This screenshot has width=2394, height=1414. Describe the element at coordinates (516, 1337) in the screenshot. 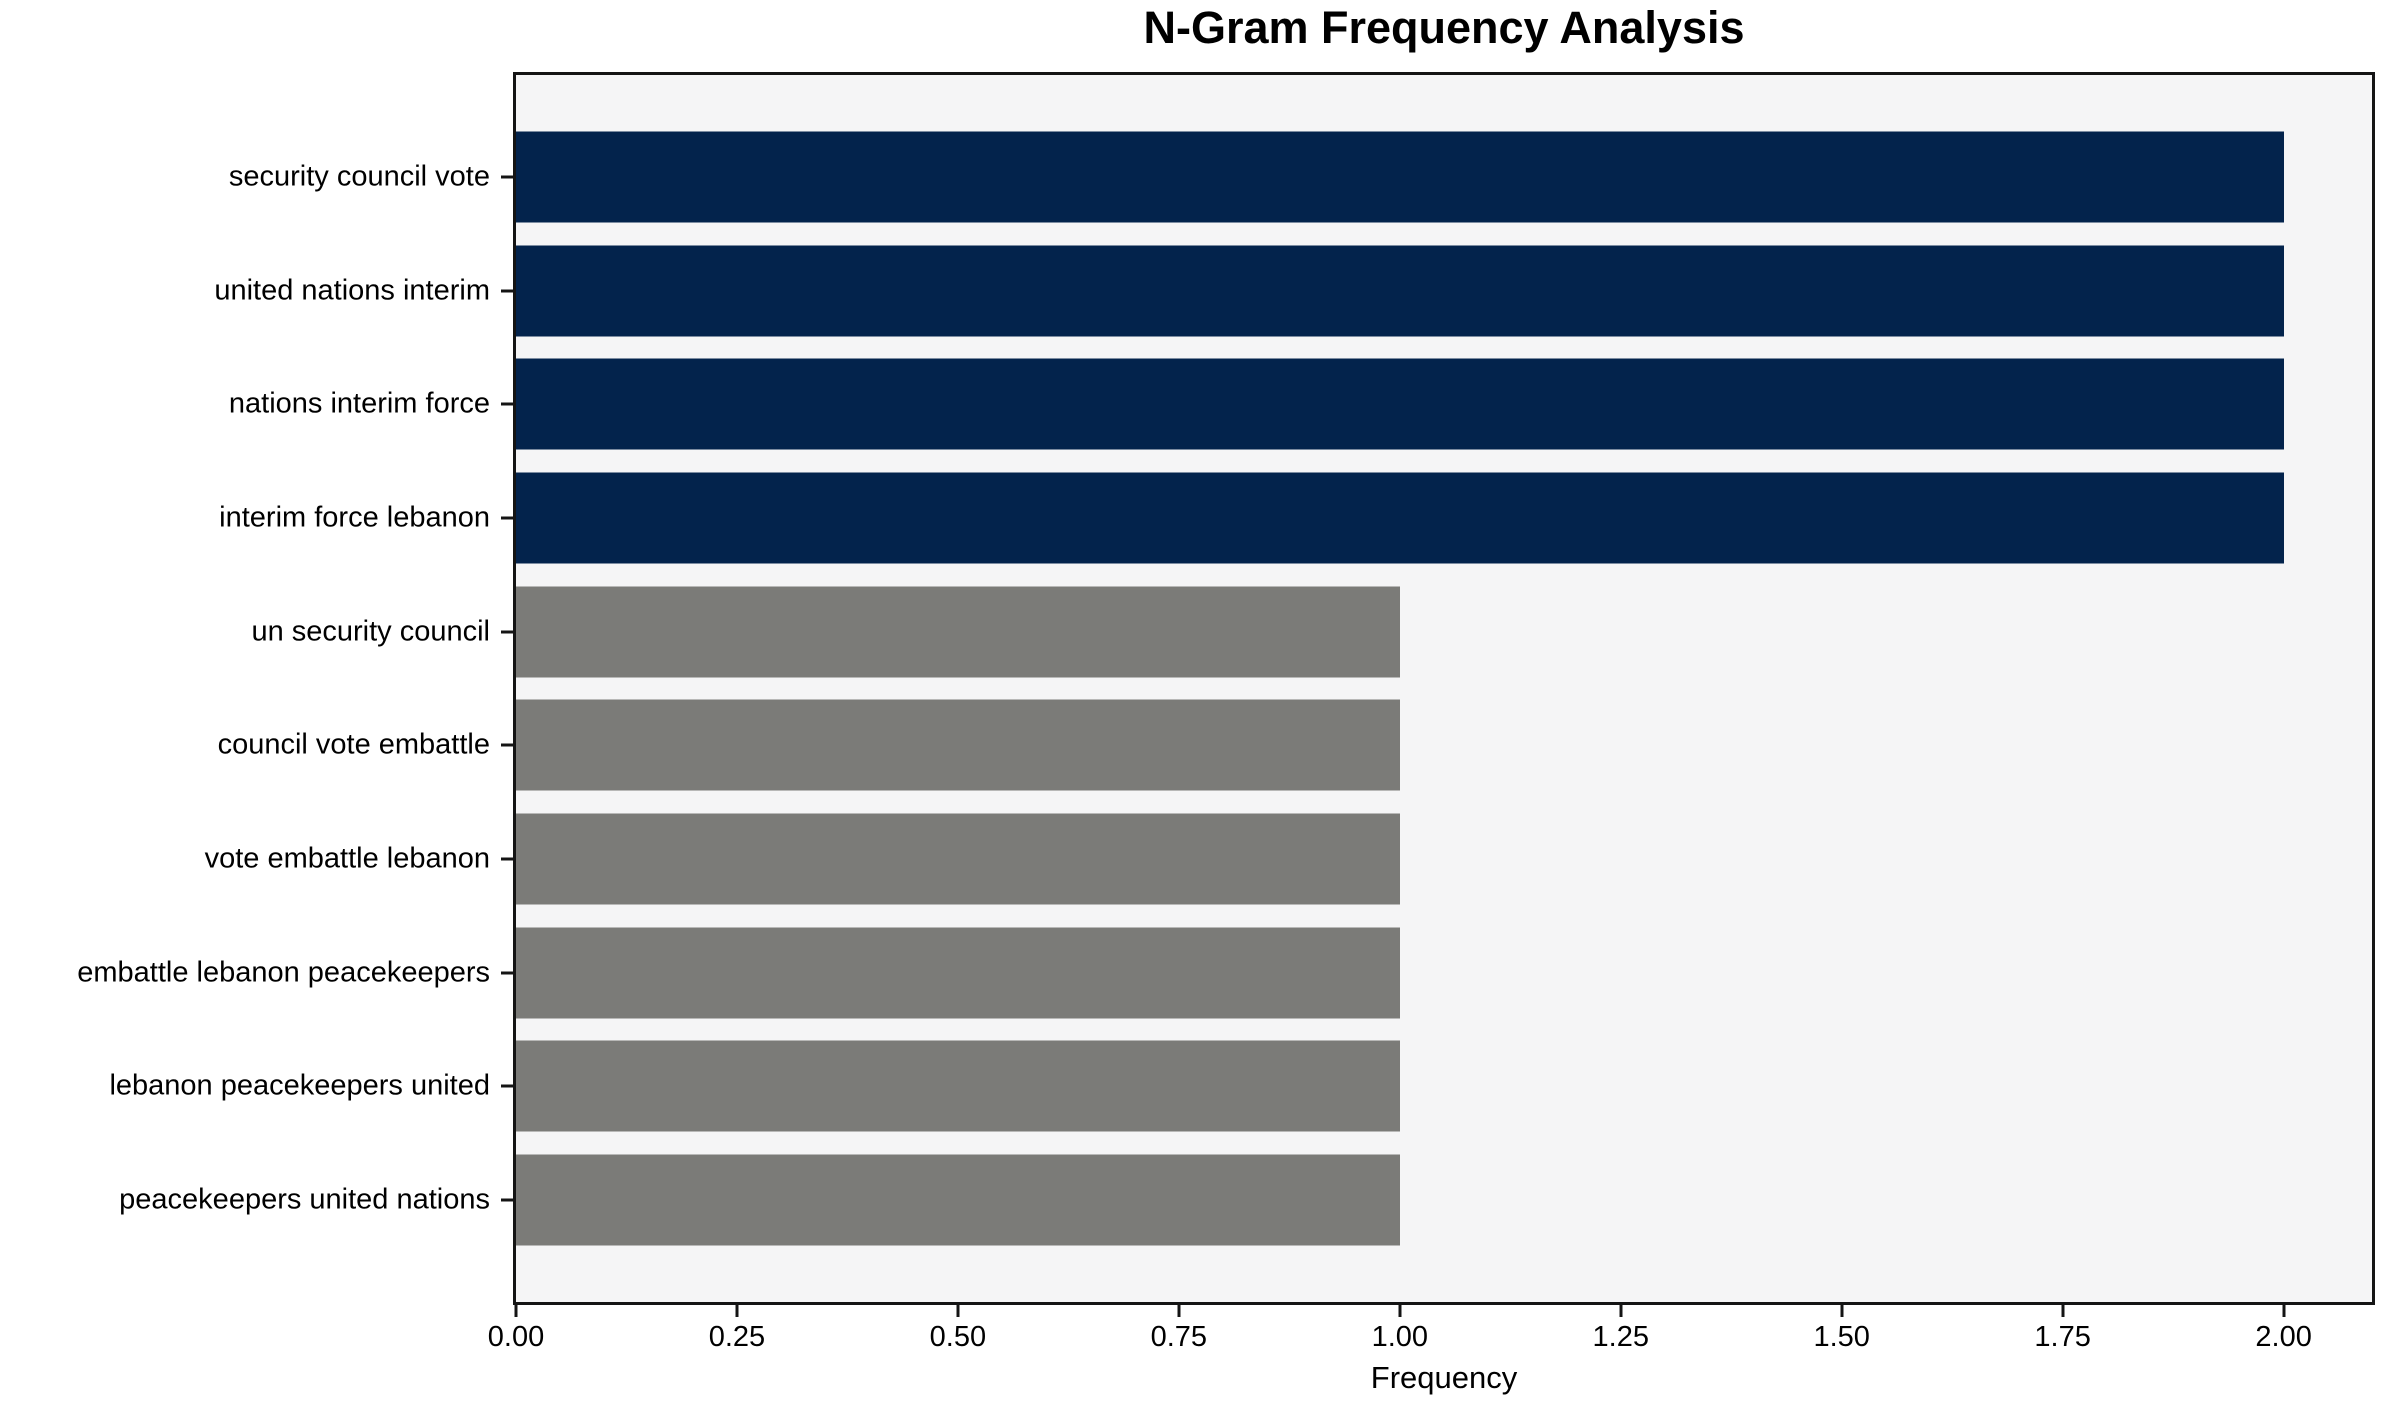

I see `x-tick-label: 0.00` at that location.